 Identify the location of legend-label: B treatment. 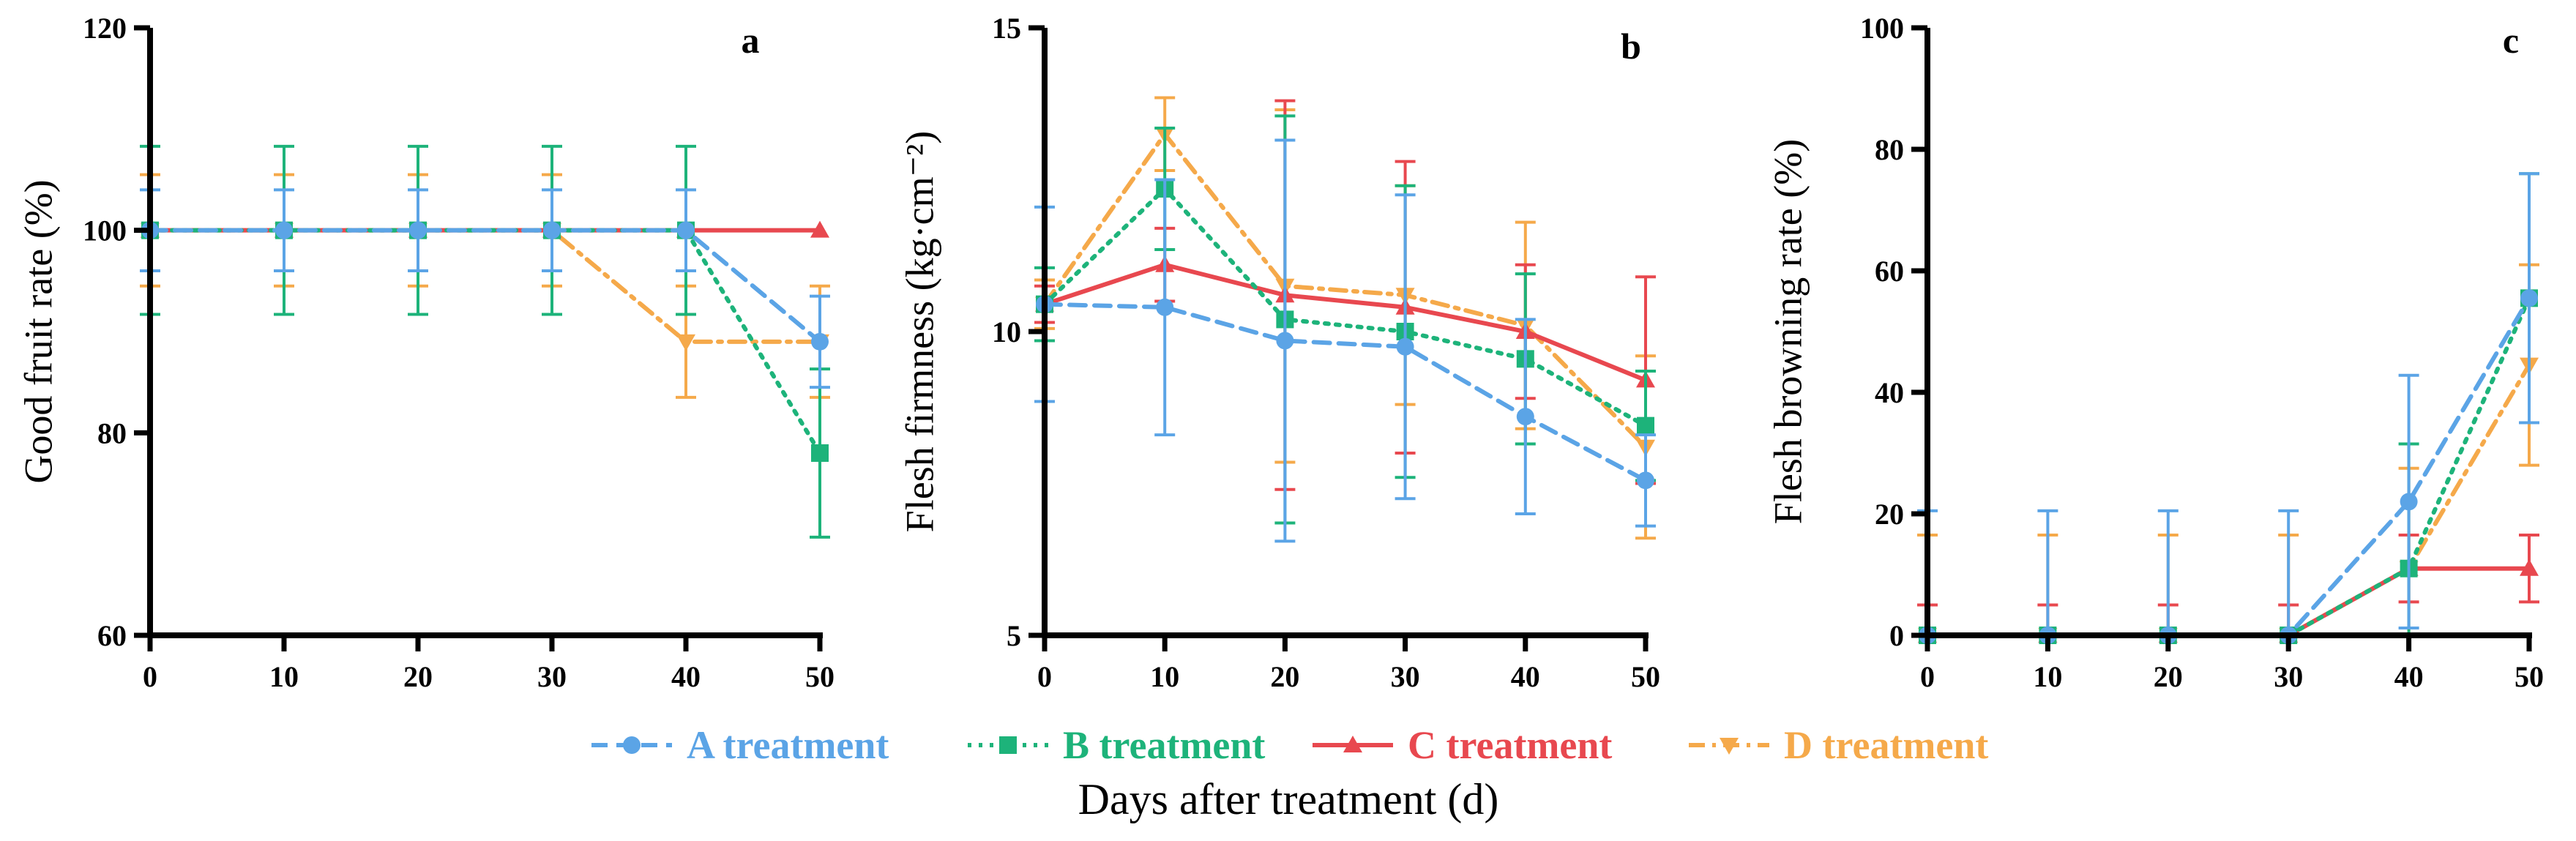
(1164, 745).